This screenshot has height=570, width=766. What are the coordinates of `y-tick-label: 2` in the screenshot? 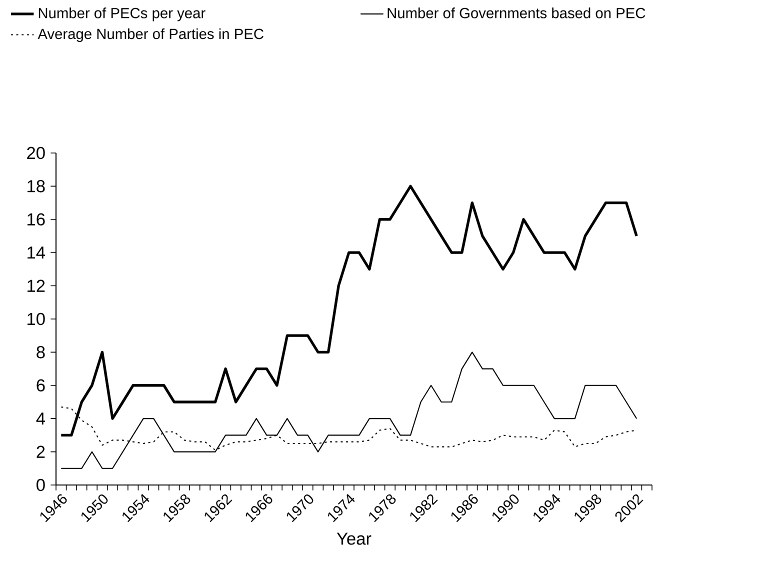 It's located at (40, 452).